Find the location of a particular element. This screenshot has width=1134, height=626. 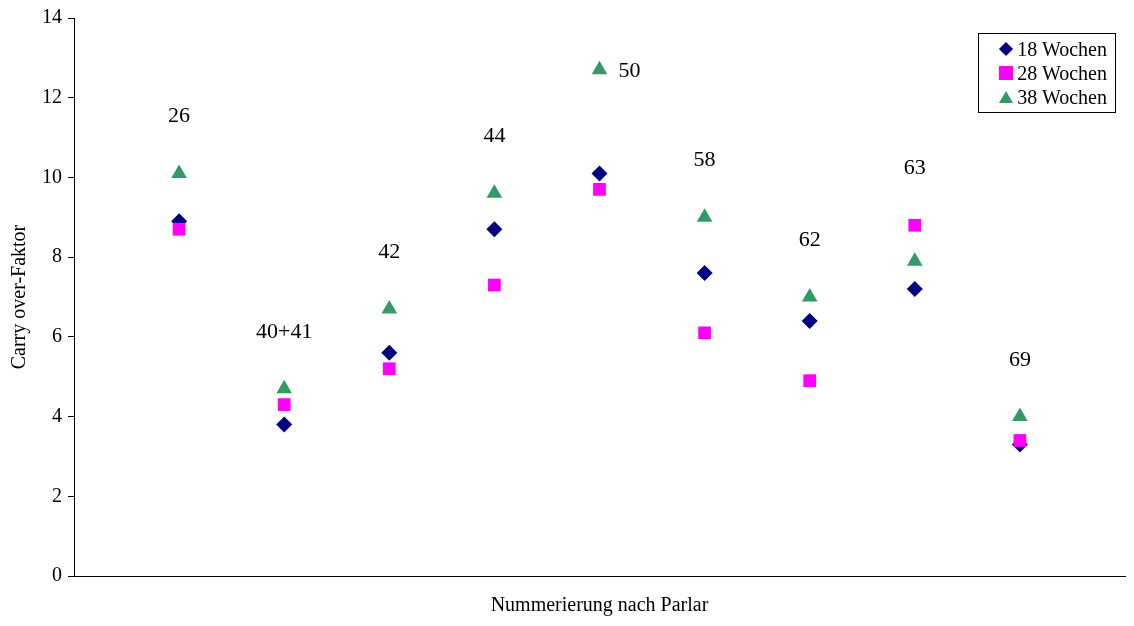

annotation: 62 is located at coordinates (809, 238).